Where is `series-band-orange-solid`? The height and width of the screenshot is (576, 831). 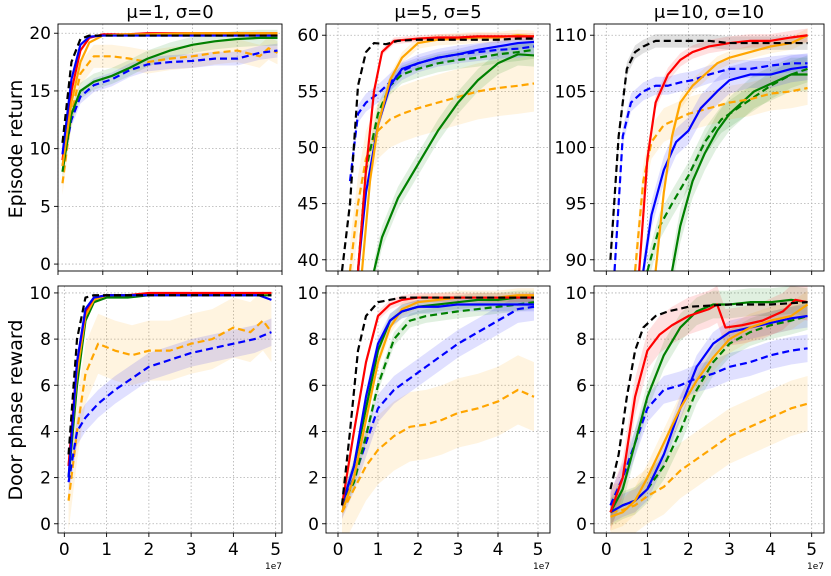 series-band-orange-solid is located at coordinates (731, 149).